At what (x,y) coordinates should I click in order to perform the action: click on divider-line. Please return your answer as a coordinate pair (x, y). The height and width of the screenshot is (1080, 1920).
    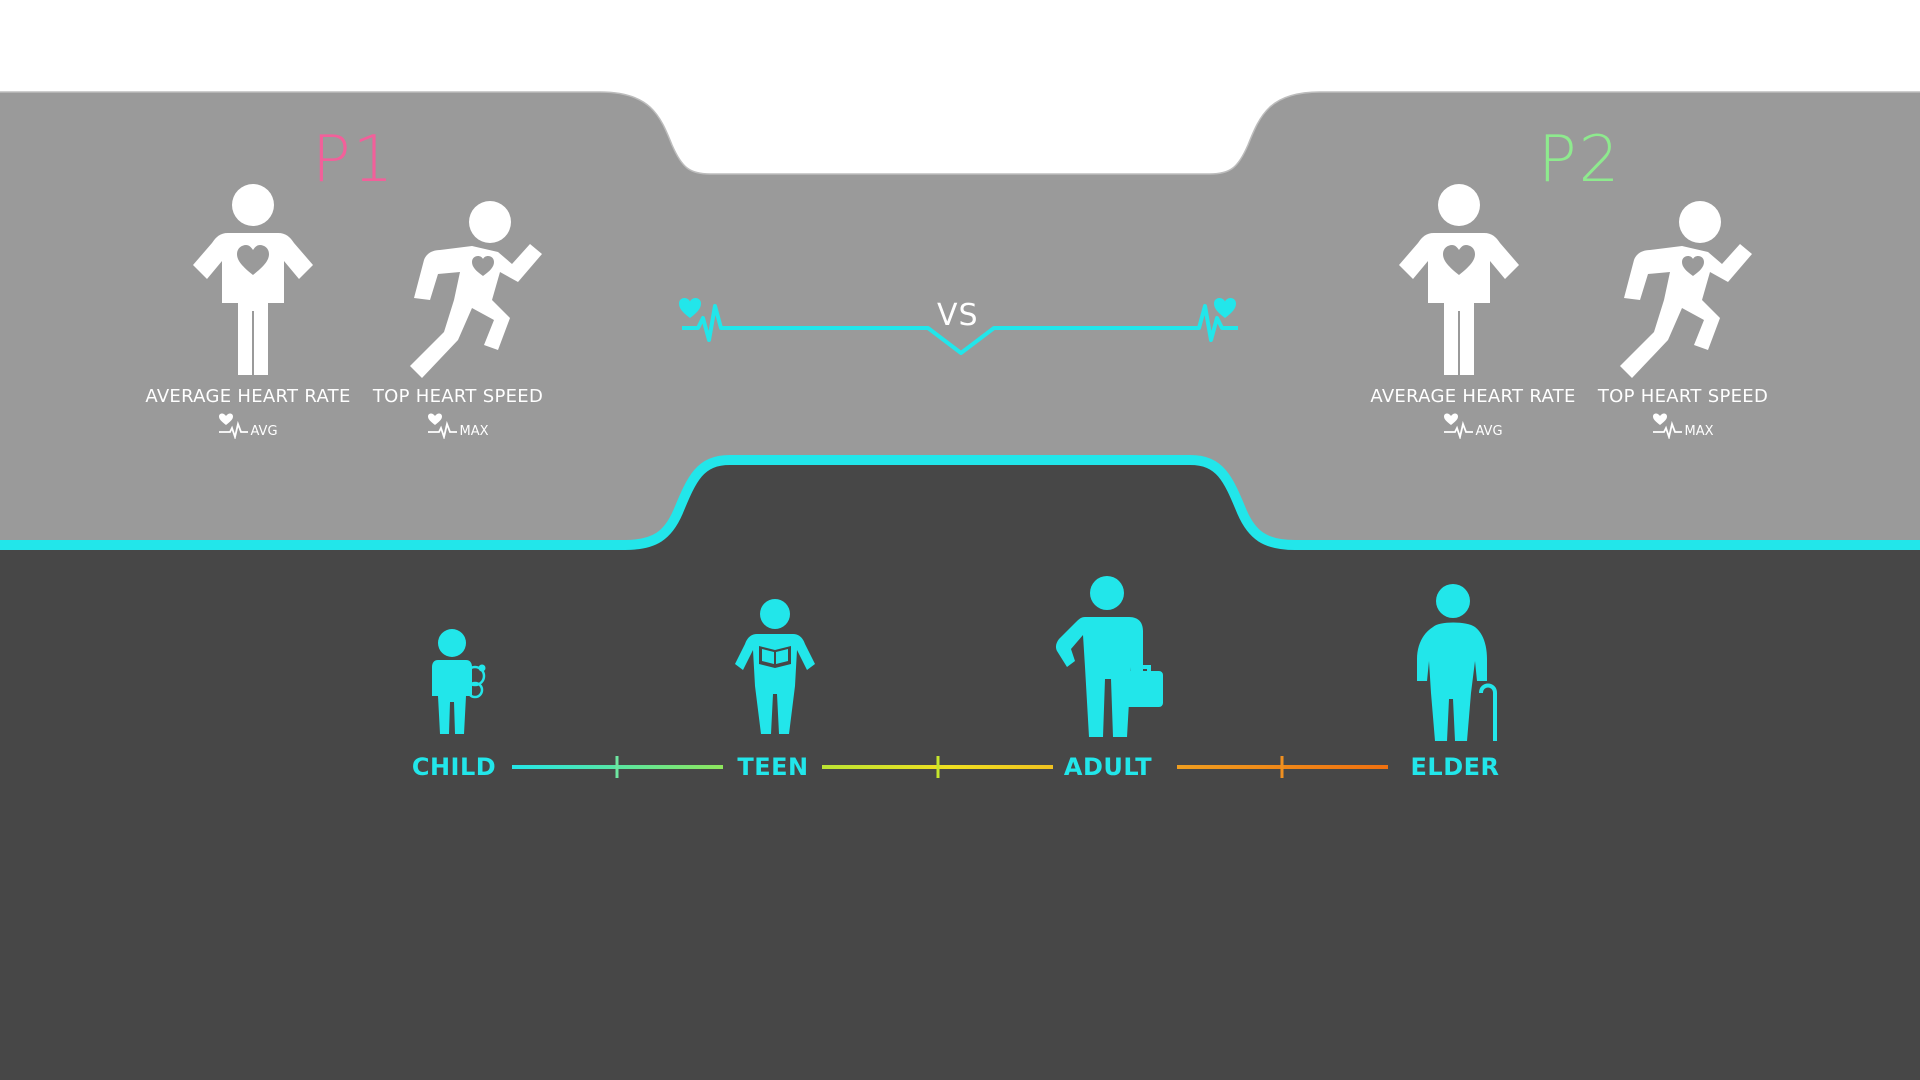
    Looking at the image, I should click on (960, 502).